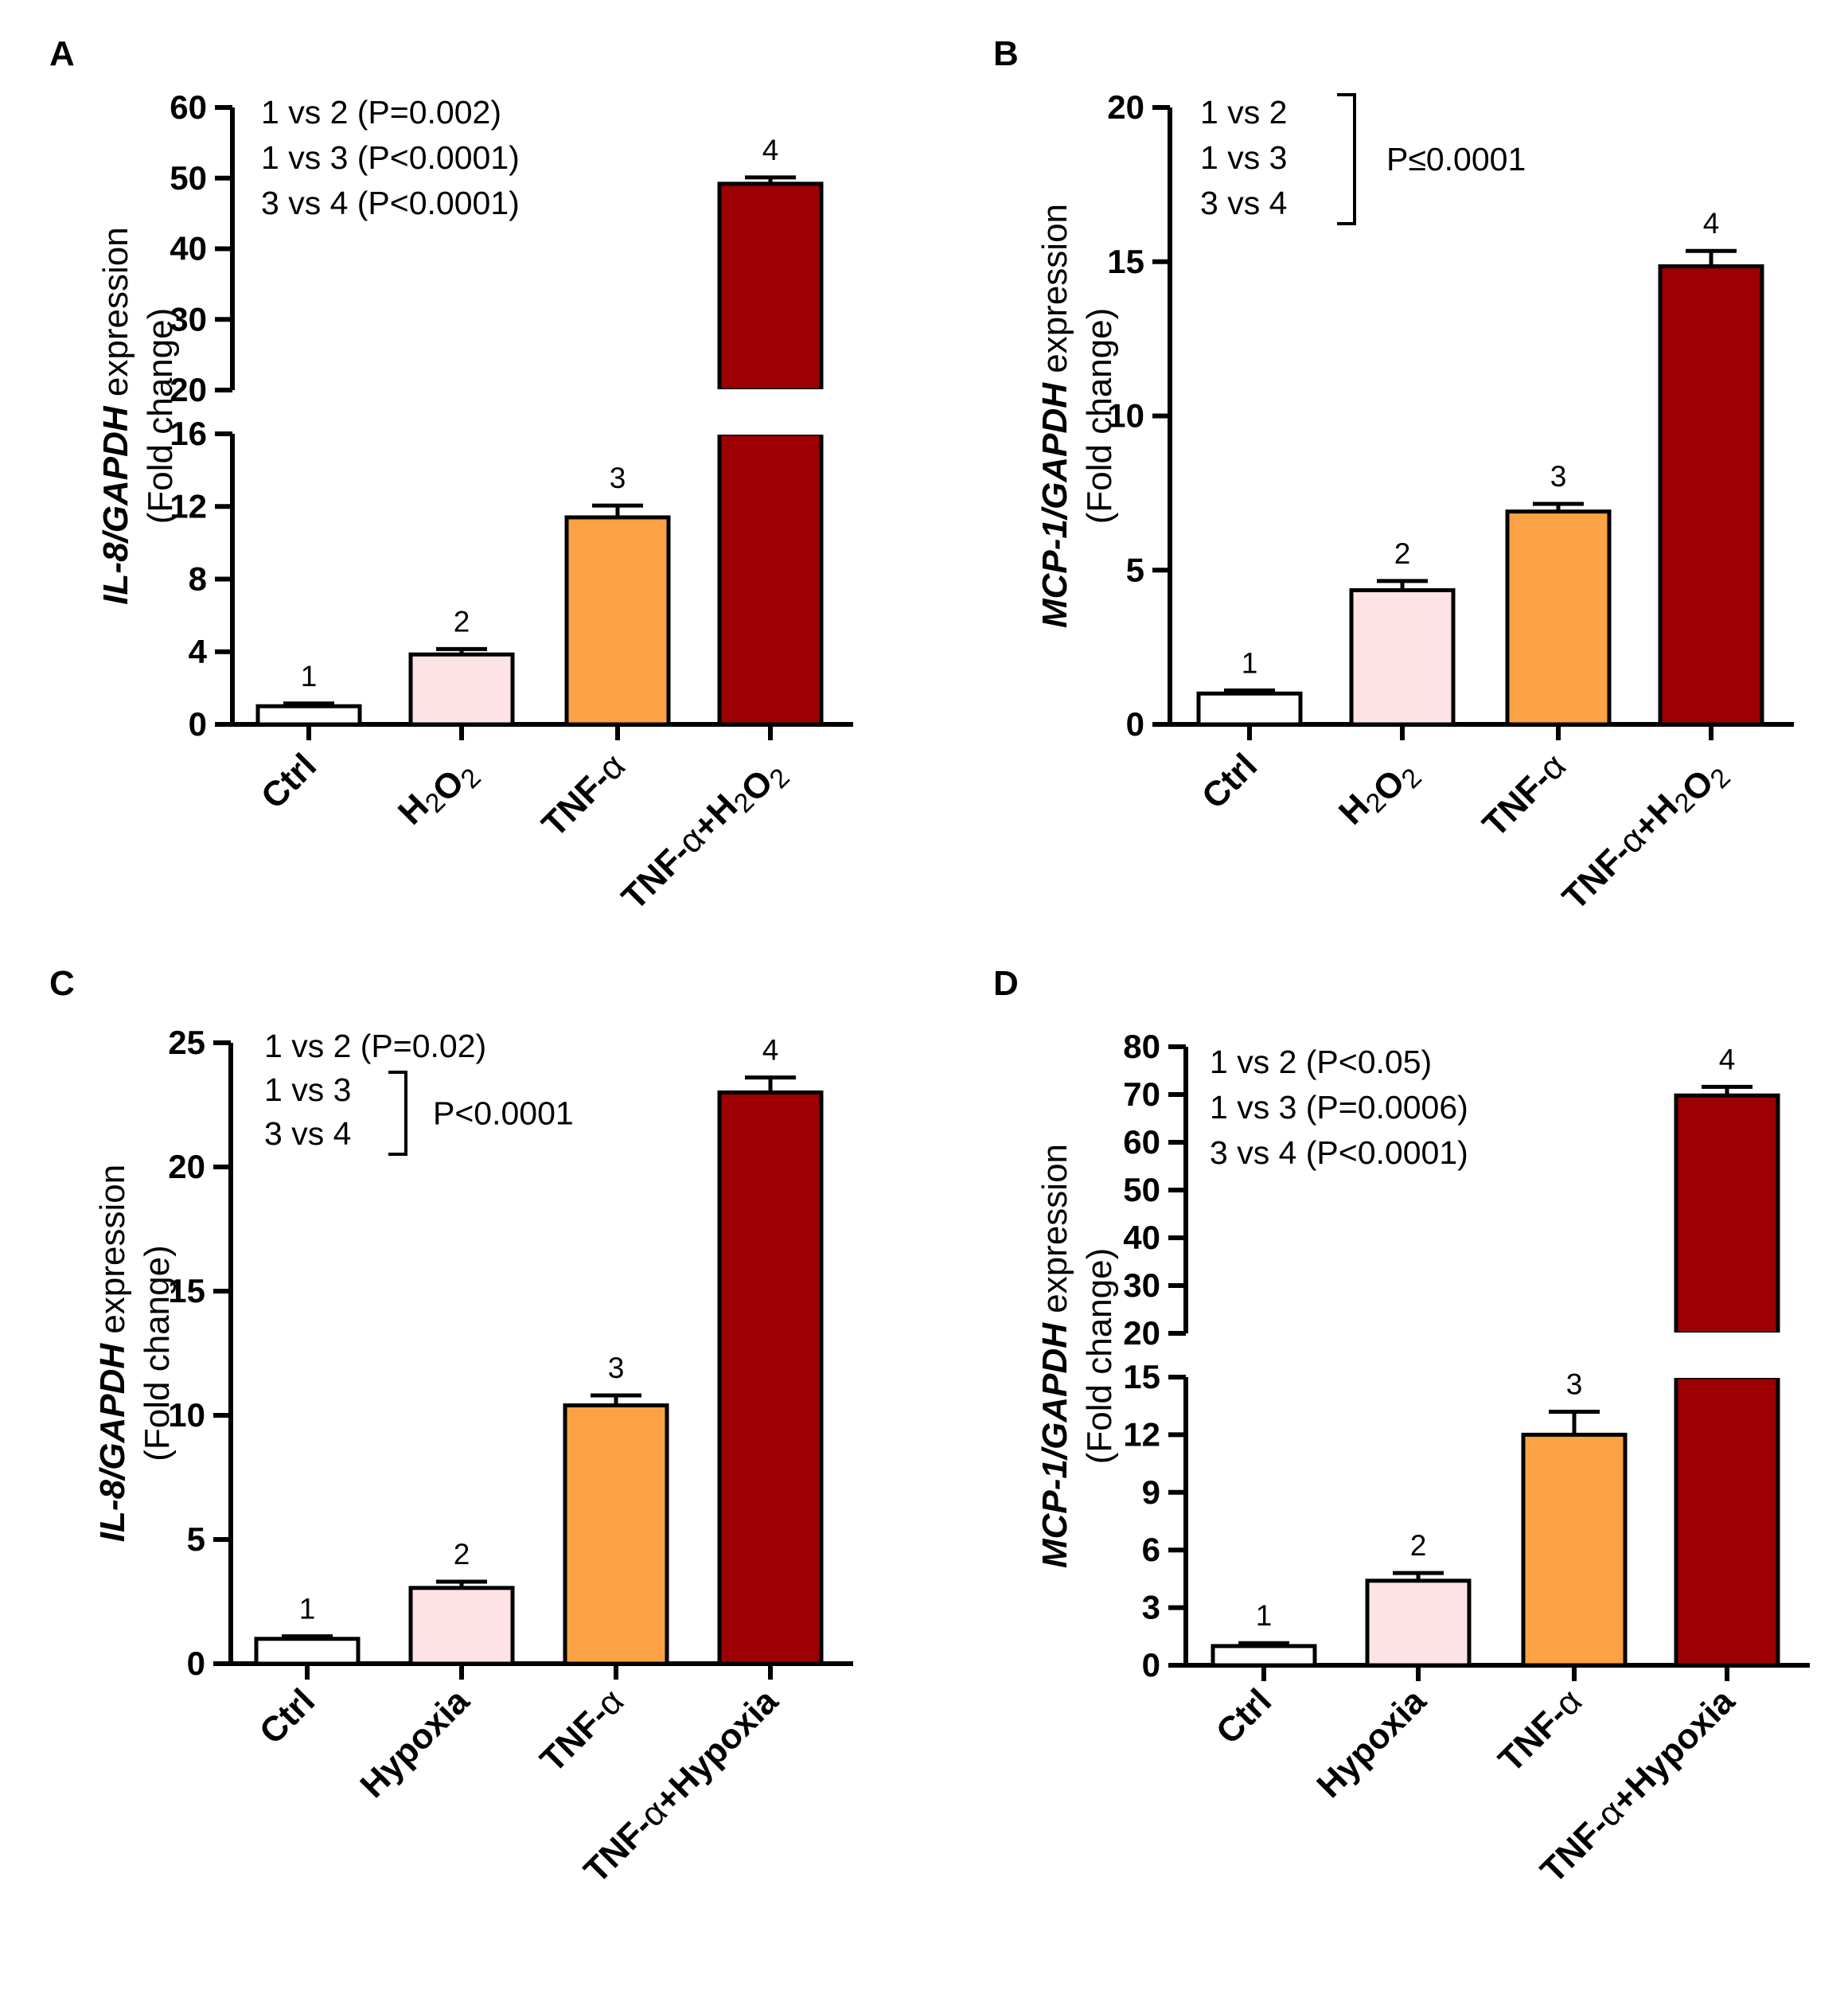 Image resolution: width=1848 pixels, height=1998 pixels. What do you see at coordinates (1339, 1107) in the screenshot?
I see `significance-annotation: 1 vs 3 (P=0.0006)` at bounding box center [1339, 1107].